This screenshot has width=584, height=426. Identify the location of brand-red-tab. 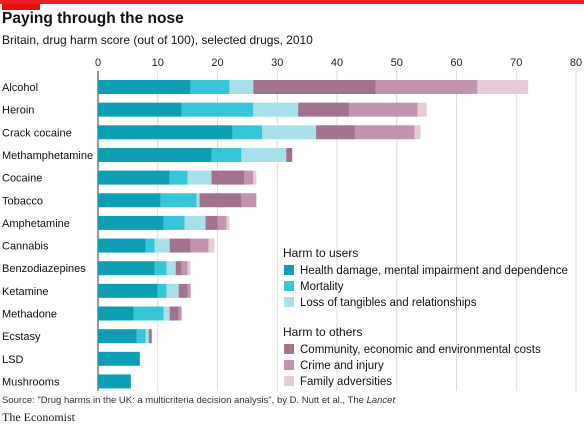
(21, 7).